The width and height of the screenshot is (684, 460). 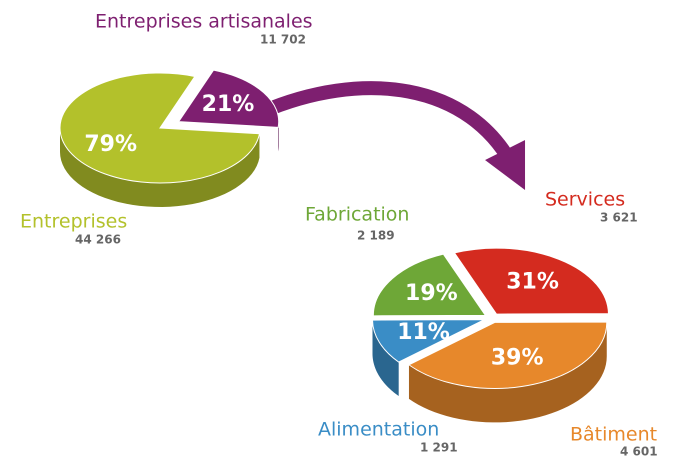 I want to click on category-label: Services, so click(x=585, y=200).